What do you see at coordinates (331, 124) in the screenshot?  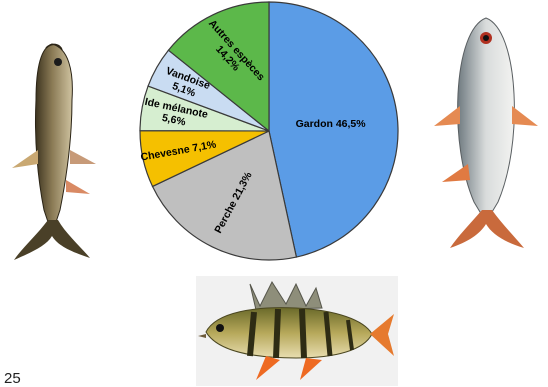 I see `slice-label: Gardon 46,5%` at bounding box center [331, 124].